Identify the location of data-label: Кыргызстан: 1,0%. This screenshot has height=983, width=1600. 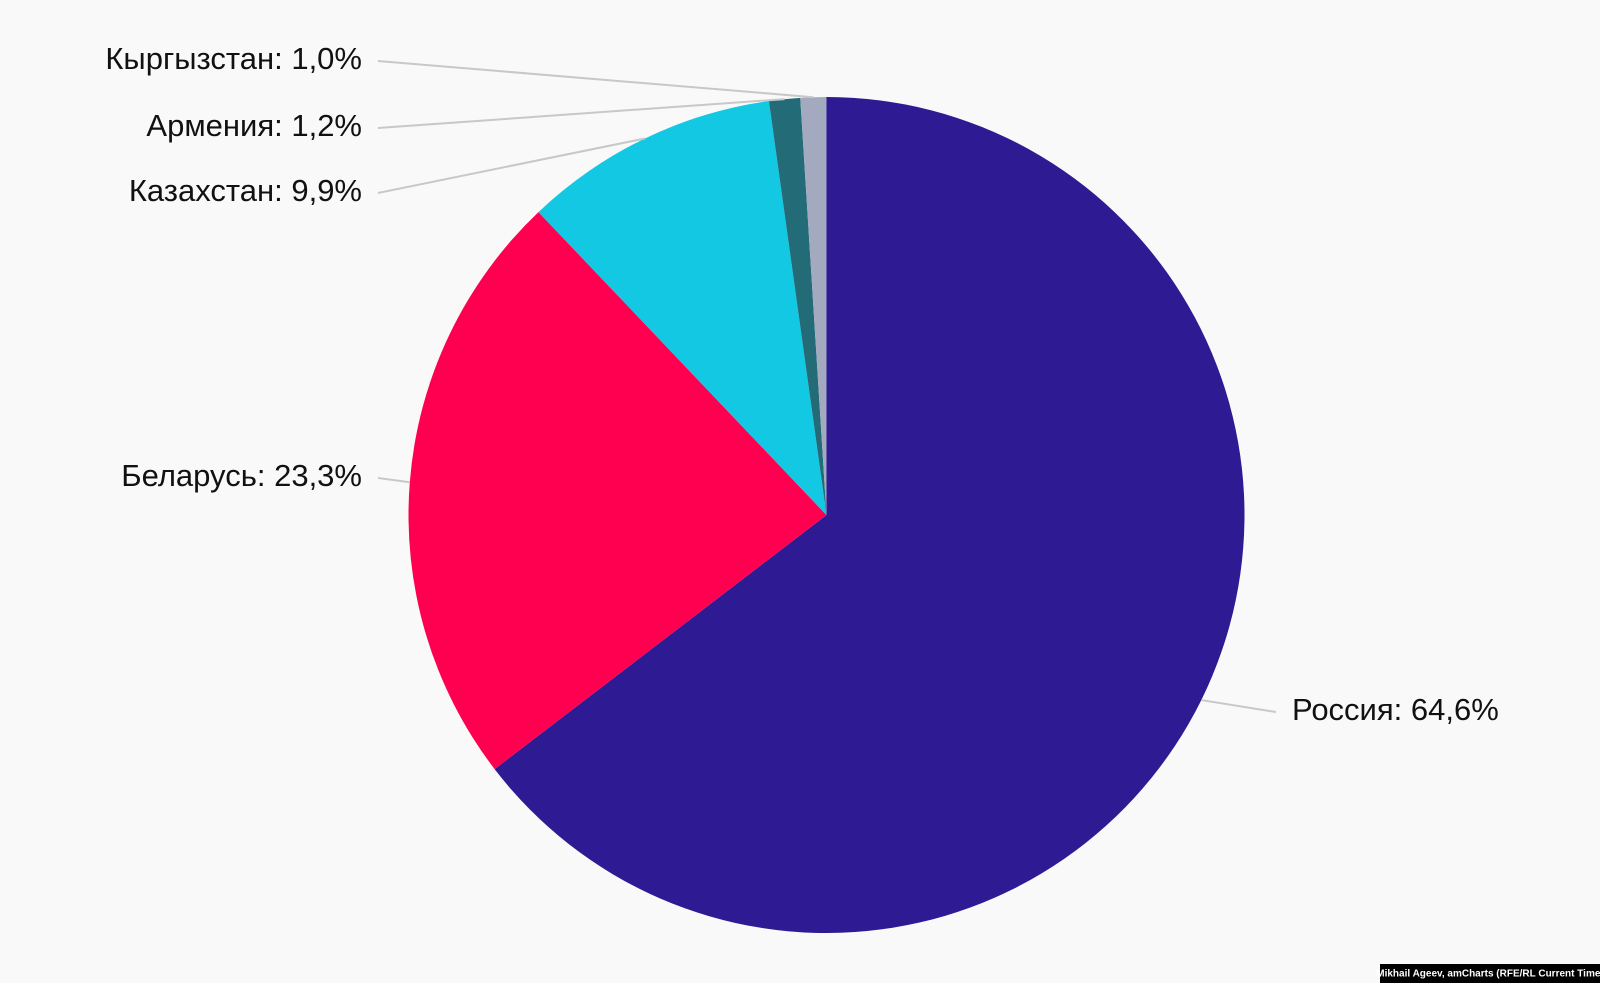
(233, 58).